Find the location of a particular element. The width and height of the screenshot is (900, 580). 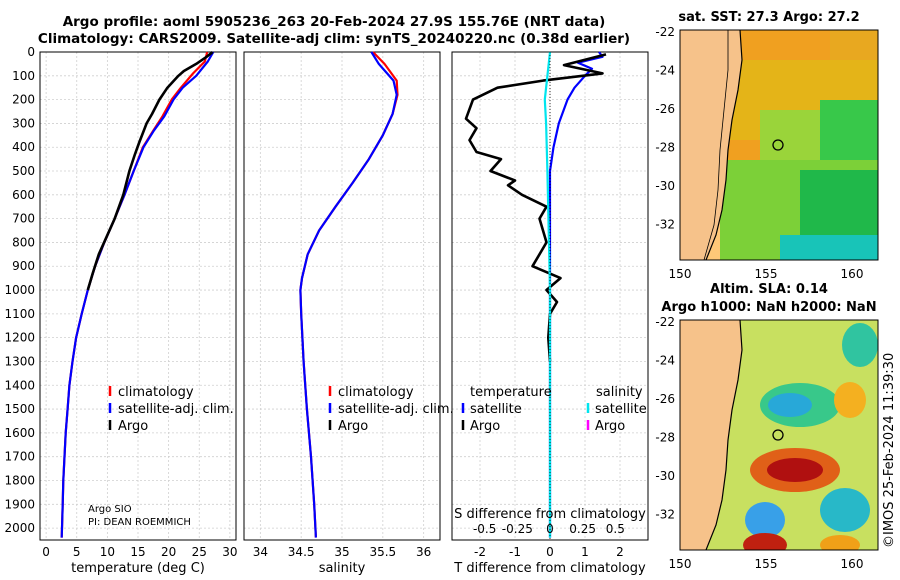

x-tick-label: -1 is located at coordinates (515, 552).